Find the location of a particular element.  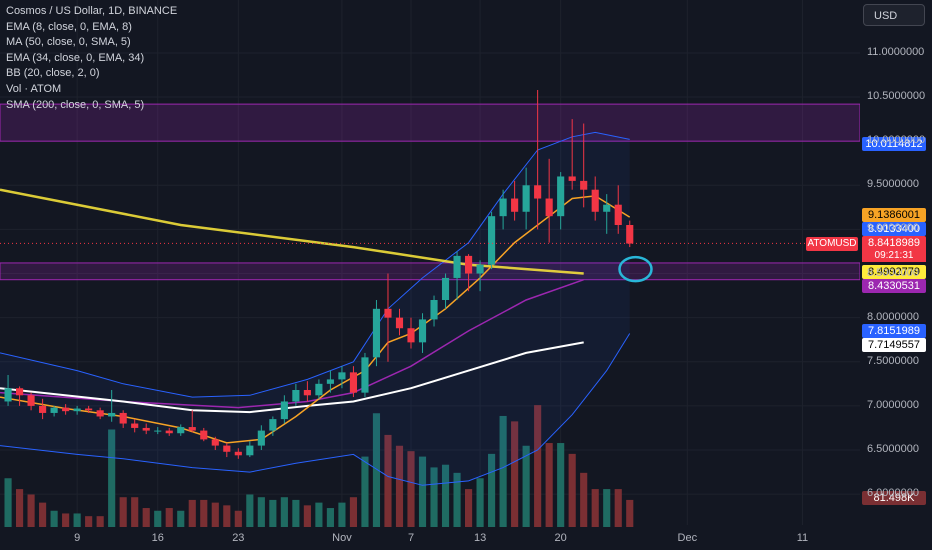

currency-selector-button: USD is located at coordinates (894, 15).